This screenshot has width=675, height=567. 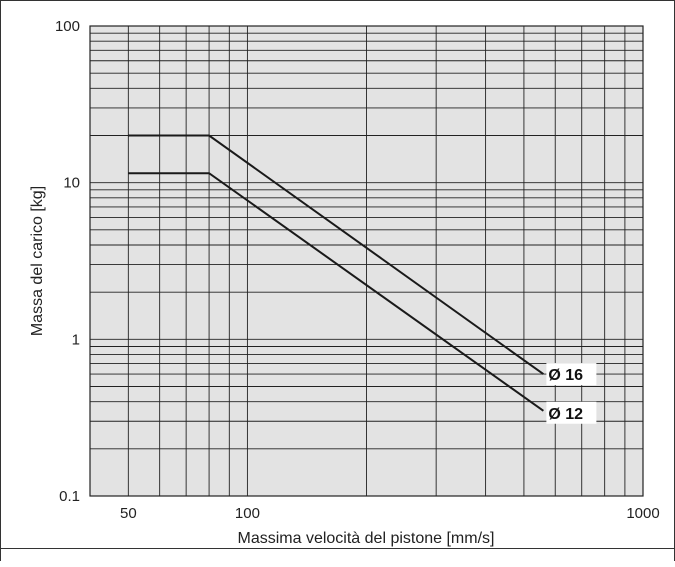 I want to click on y-tick-label: 1, so click(x=76, y=339).